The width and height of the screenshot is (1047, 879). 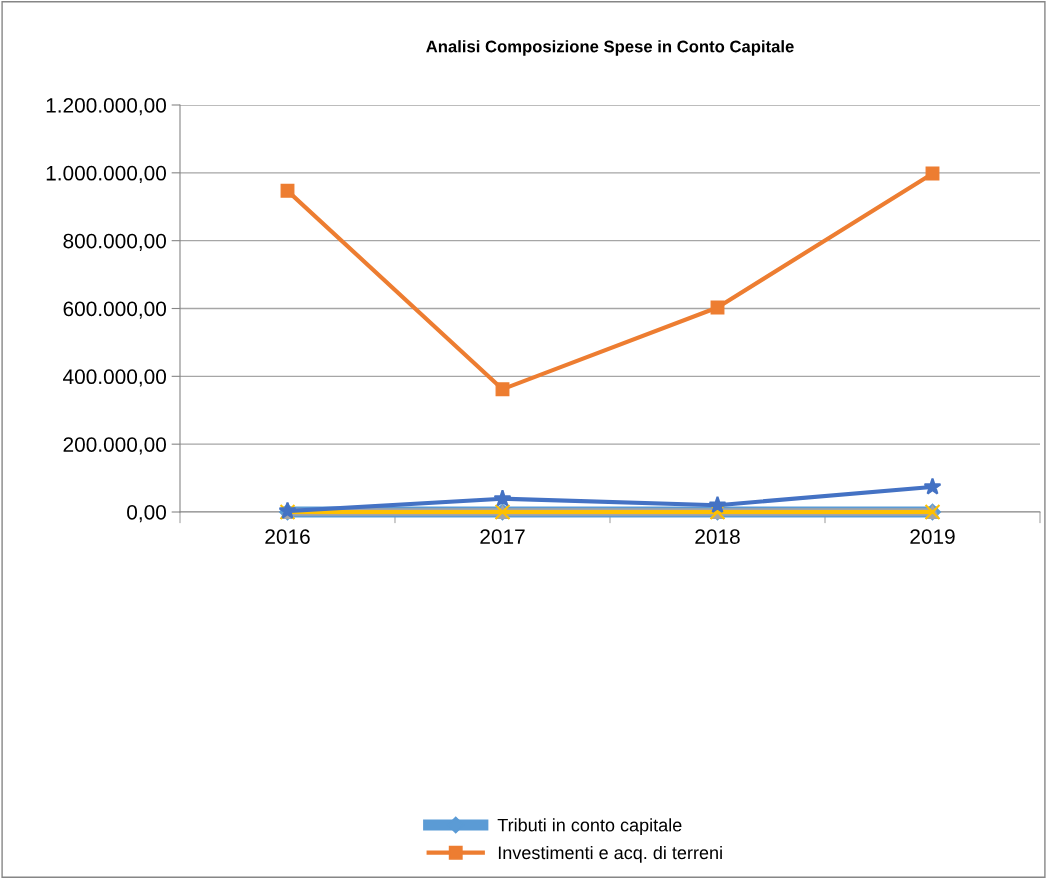 What do you see at coordinates (287, 536) in the screenshot?
I see `x-tick-label: 2016` at bounding box center [287, 536].